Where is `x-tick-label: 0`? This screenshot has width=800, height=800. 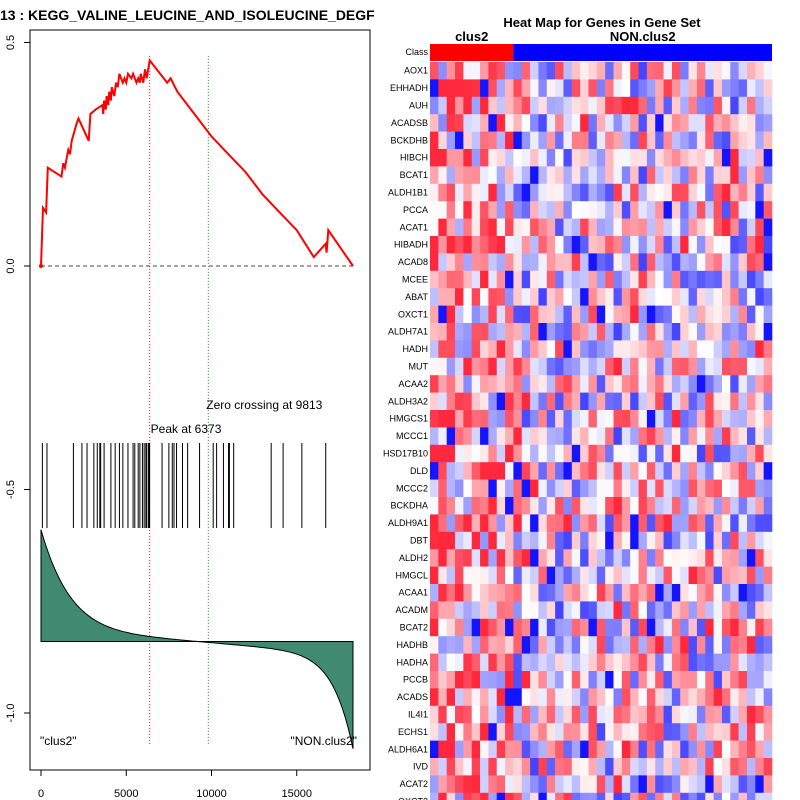 x-tick-label: 0 is located at coordinates (41, 794).